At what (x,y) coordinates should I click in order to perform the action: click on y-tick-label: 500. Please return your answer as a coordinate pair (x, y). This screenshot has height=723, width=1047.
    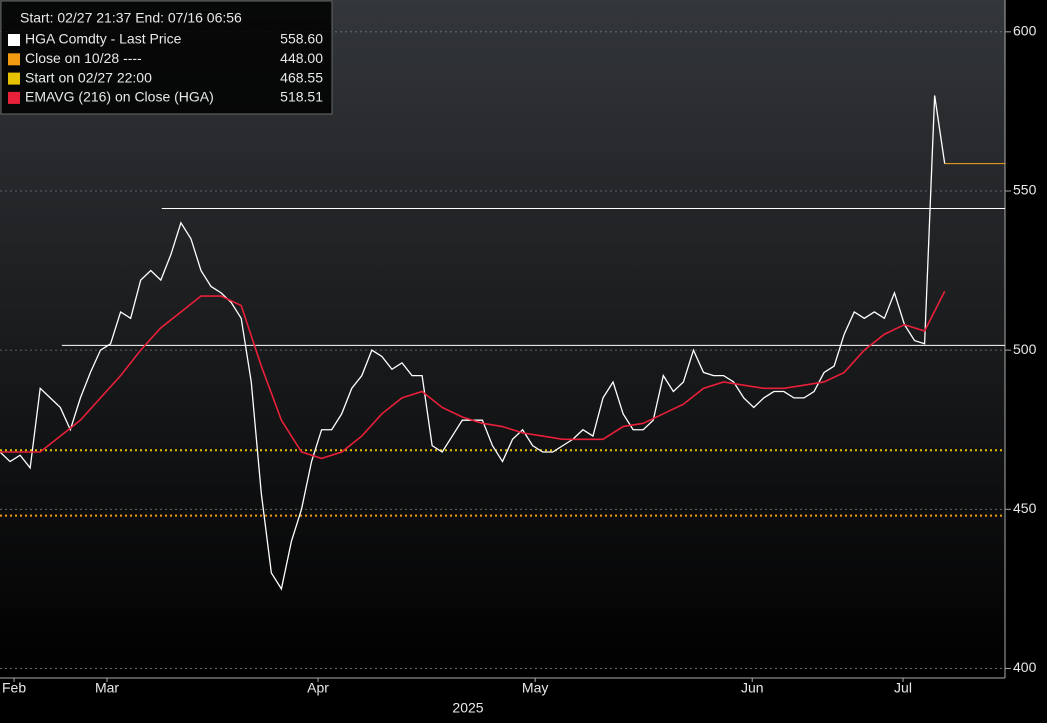
    Looking at the image, I should click on (1025, 349).